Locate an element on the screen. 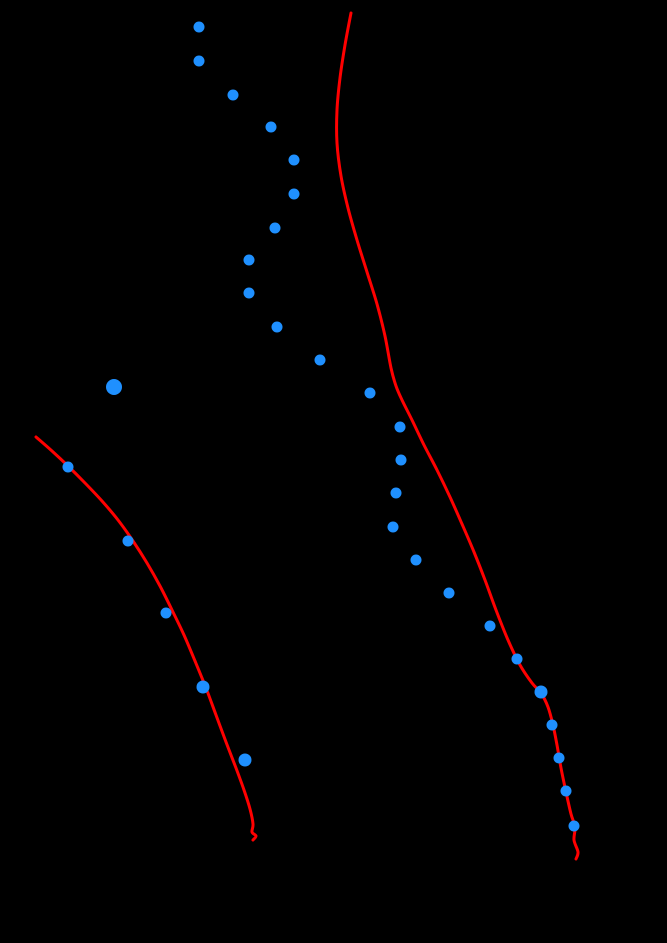 Image resolution: width=667 pixels, height=943 pixels. fitted-curve is located at coordinates (146, 638).